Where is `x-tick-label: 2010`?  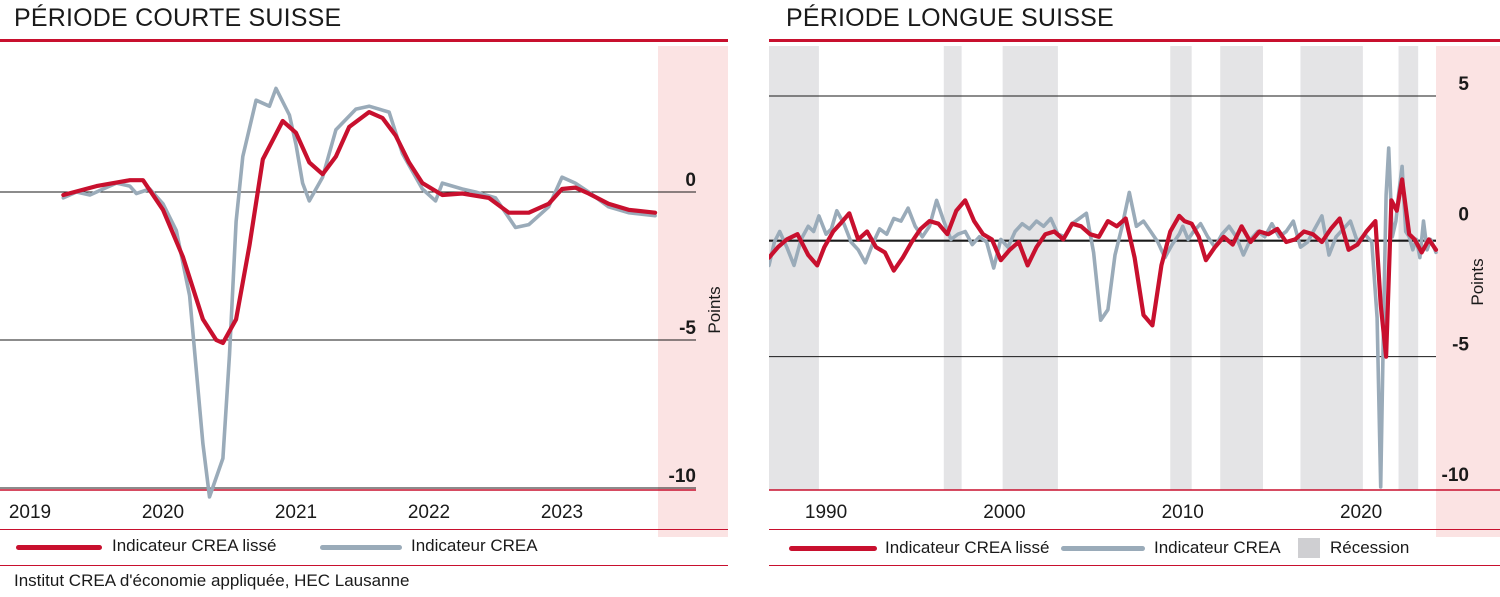 x-tick-label: 2010 is located at coordinates (1183, 512).